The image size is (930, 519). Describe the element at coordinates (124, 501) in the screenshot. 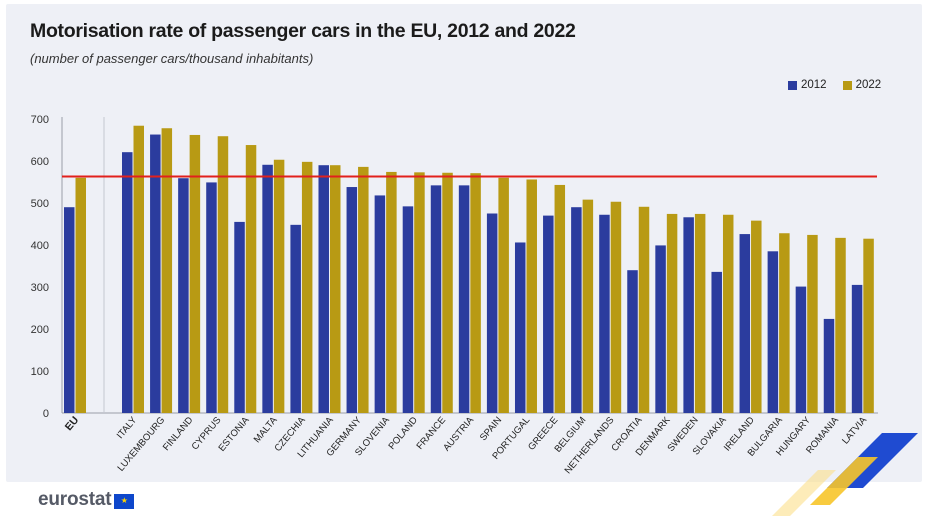

I see `eu-flag-icon: ★` at that location.